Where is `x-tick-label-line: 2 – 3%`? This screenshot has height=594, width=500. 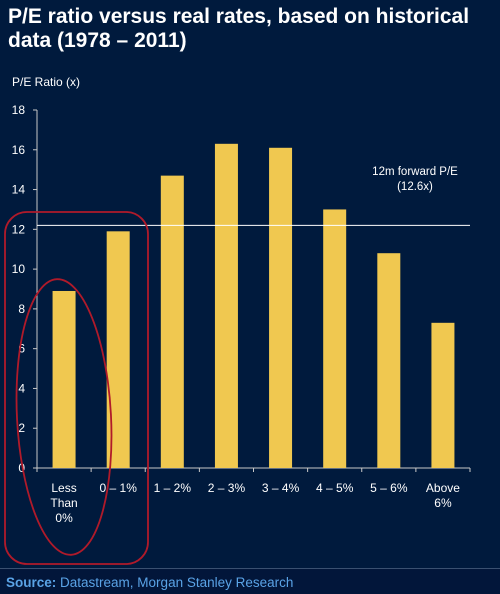 x-tick-label-line: 2 – 3% is located at coordinates (227, 488).